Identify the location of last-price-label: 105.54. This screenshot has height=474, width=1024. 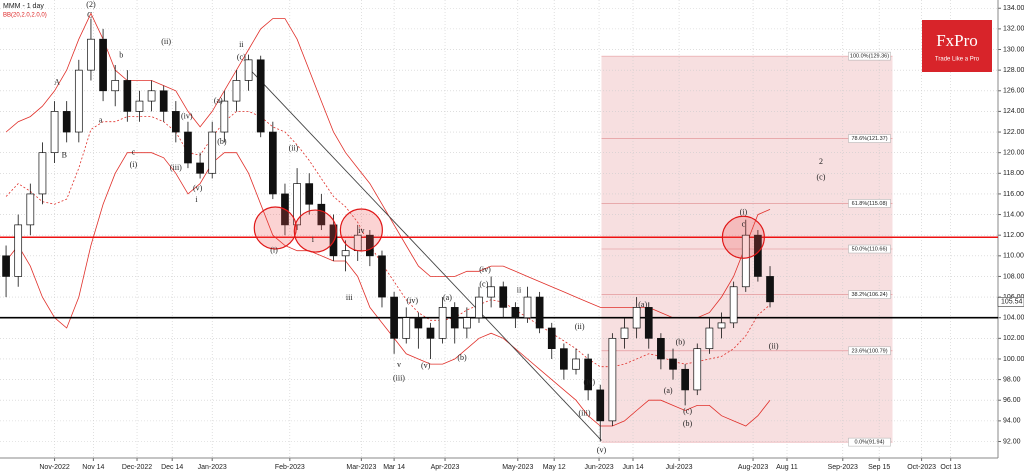
(1012, 302).